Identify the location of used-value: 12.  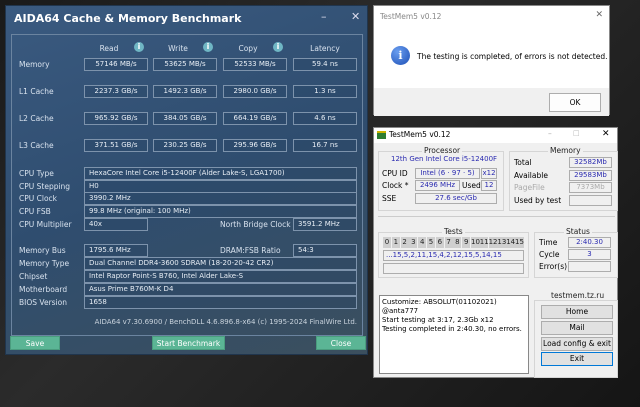
(489, 185).